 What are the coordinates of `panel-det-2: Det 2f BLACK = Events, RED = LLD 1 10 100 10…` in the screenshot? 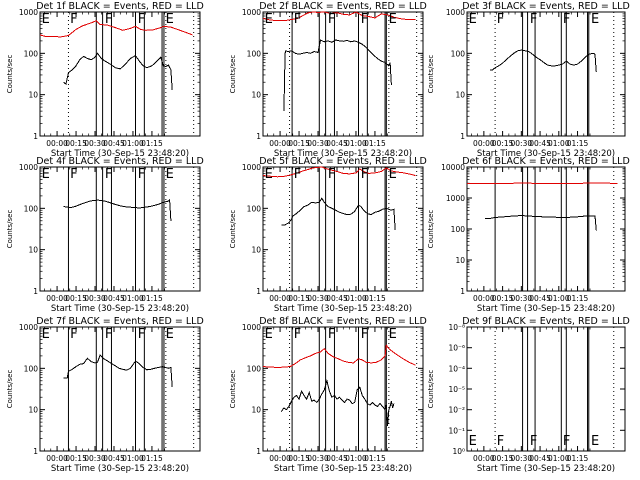 It's located at (328, 80).